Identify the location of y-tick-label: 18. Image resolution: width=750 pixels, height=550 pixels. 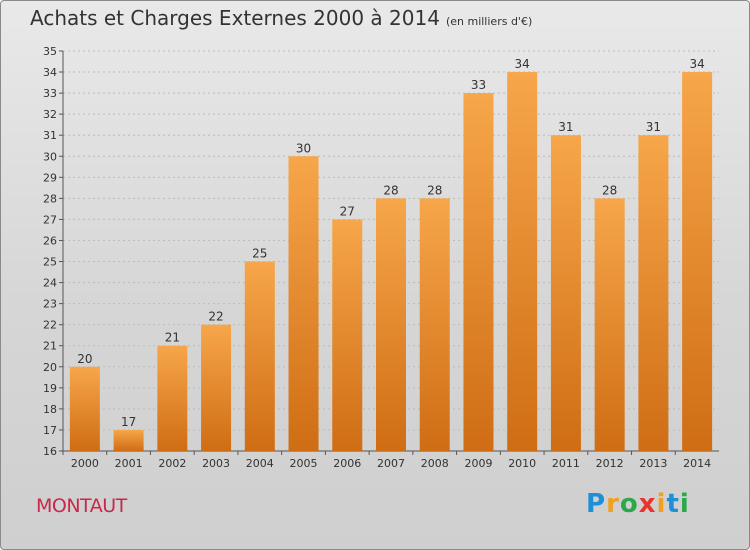
(50, 409).